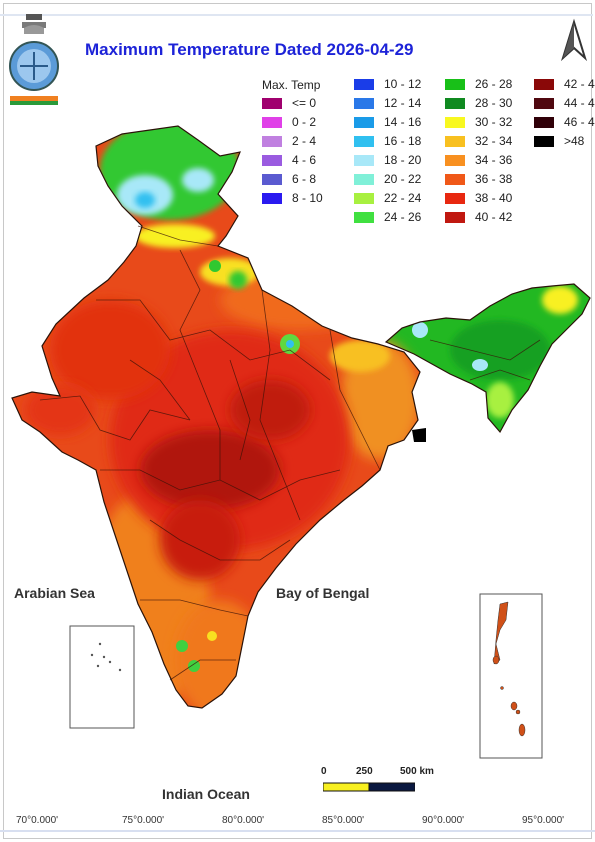 This screenshot has height=842, width=595. Describe the element at coordinates (494, 217) in the screenshot. I see `legend-label: 40 - 42` at that location.